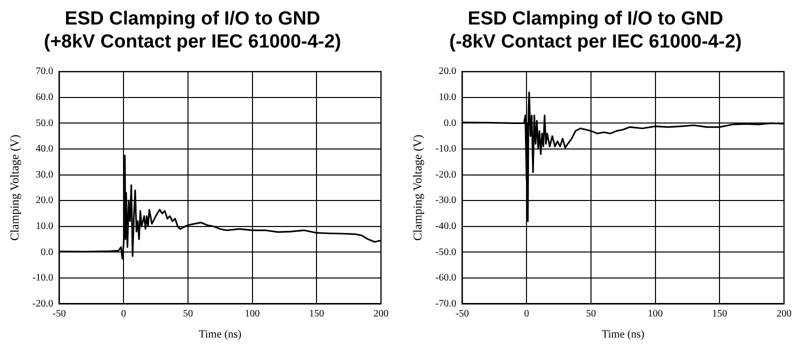 The image size is (806, 347). I want to click on y-tick-label: 50.0, so click(45, 123).